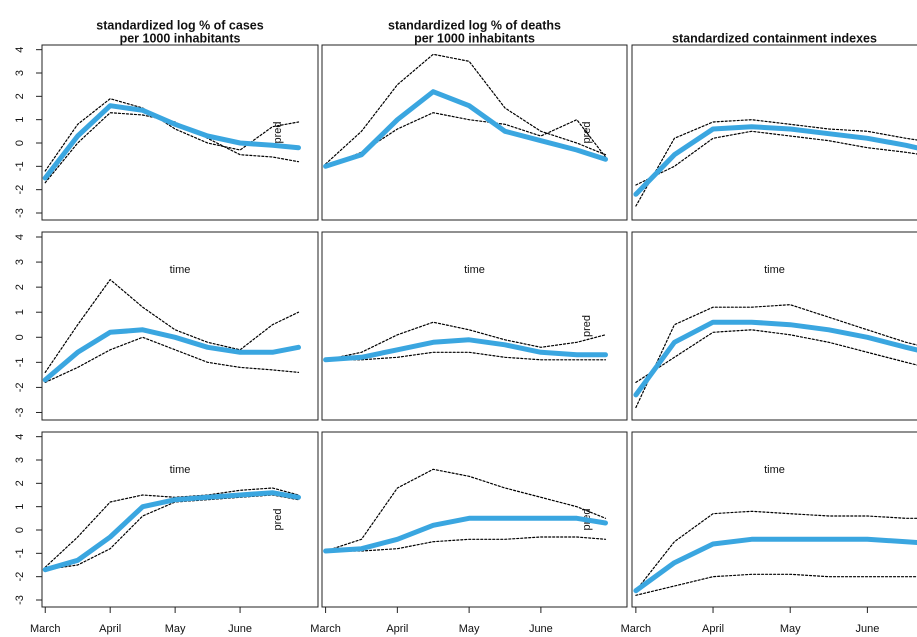  Describe the element at coordinates (474, 25) in the screenshot. I see `panel-title: standardized log % of deaths` at that location.